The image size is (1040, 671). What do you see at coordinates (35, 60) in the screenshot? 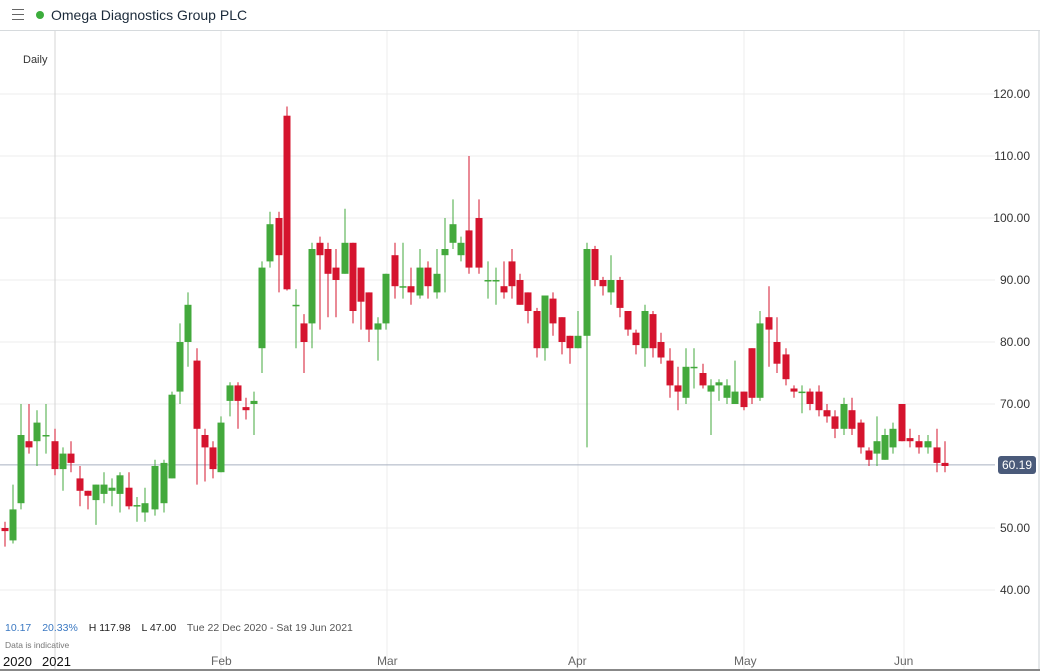
I see `interval-label: Daily` at bounding box center [35, 60].